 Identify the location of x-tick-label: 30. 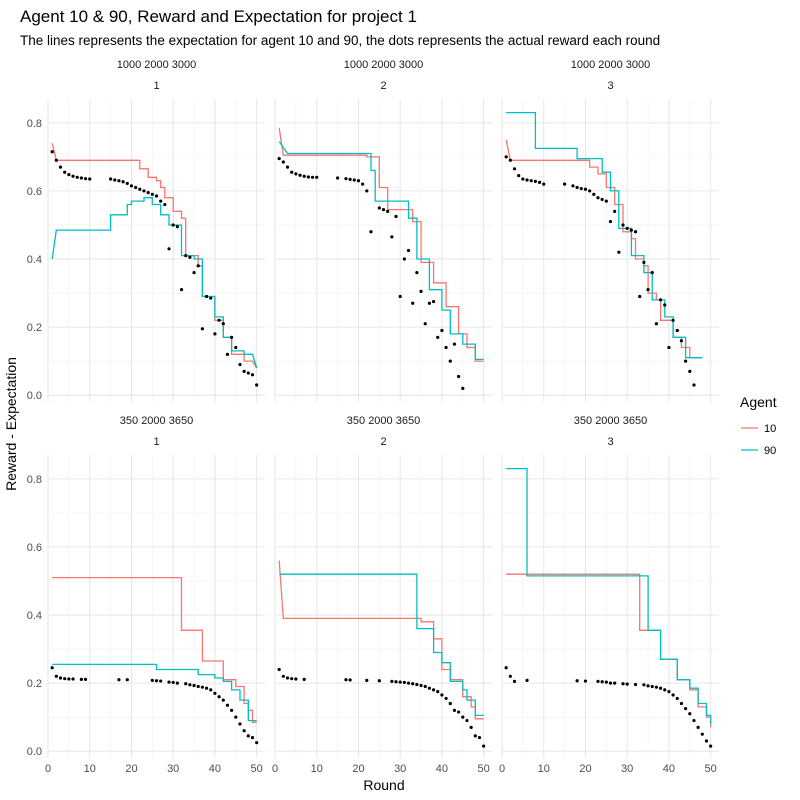
(173, 769).